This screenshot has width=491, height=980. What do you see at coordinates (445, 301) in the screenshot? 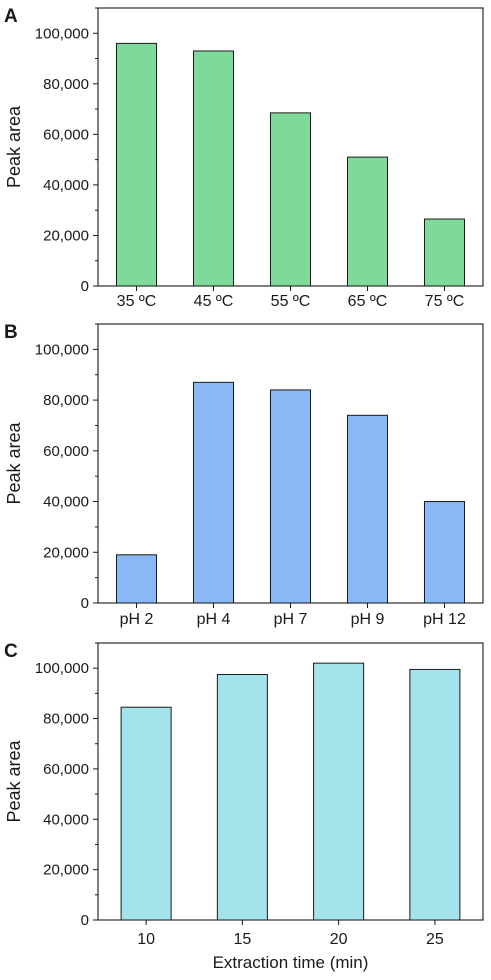
I see `x-tick-label: 75 ºC` at bounding box center [445, 301].